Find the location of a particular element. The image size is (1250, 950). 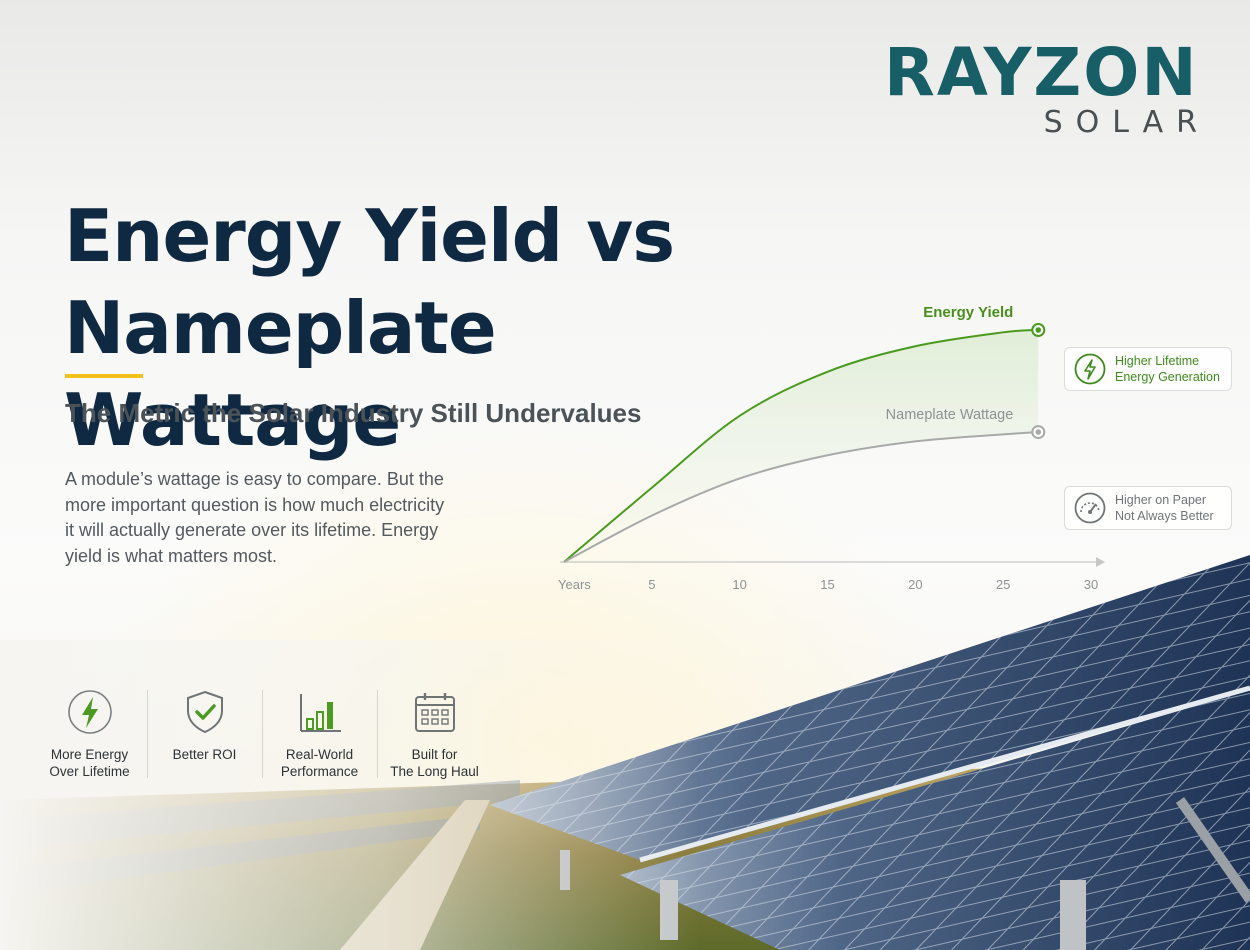

callout-higher-on-paper: Higher on Paper Not Always Better is located at coordinates (1148, 508).